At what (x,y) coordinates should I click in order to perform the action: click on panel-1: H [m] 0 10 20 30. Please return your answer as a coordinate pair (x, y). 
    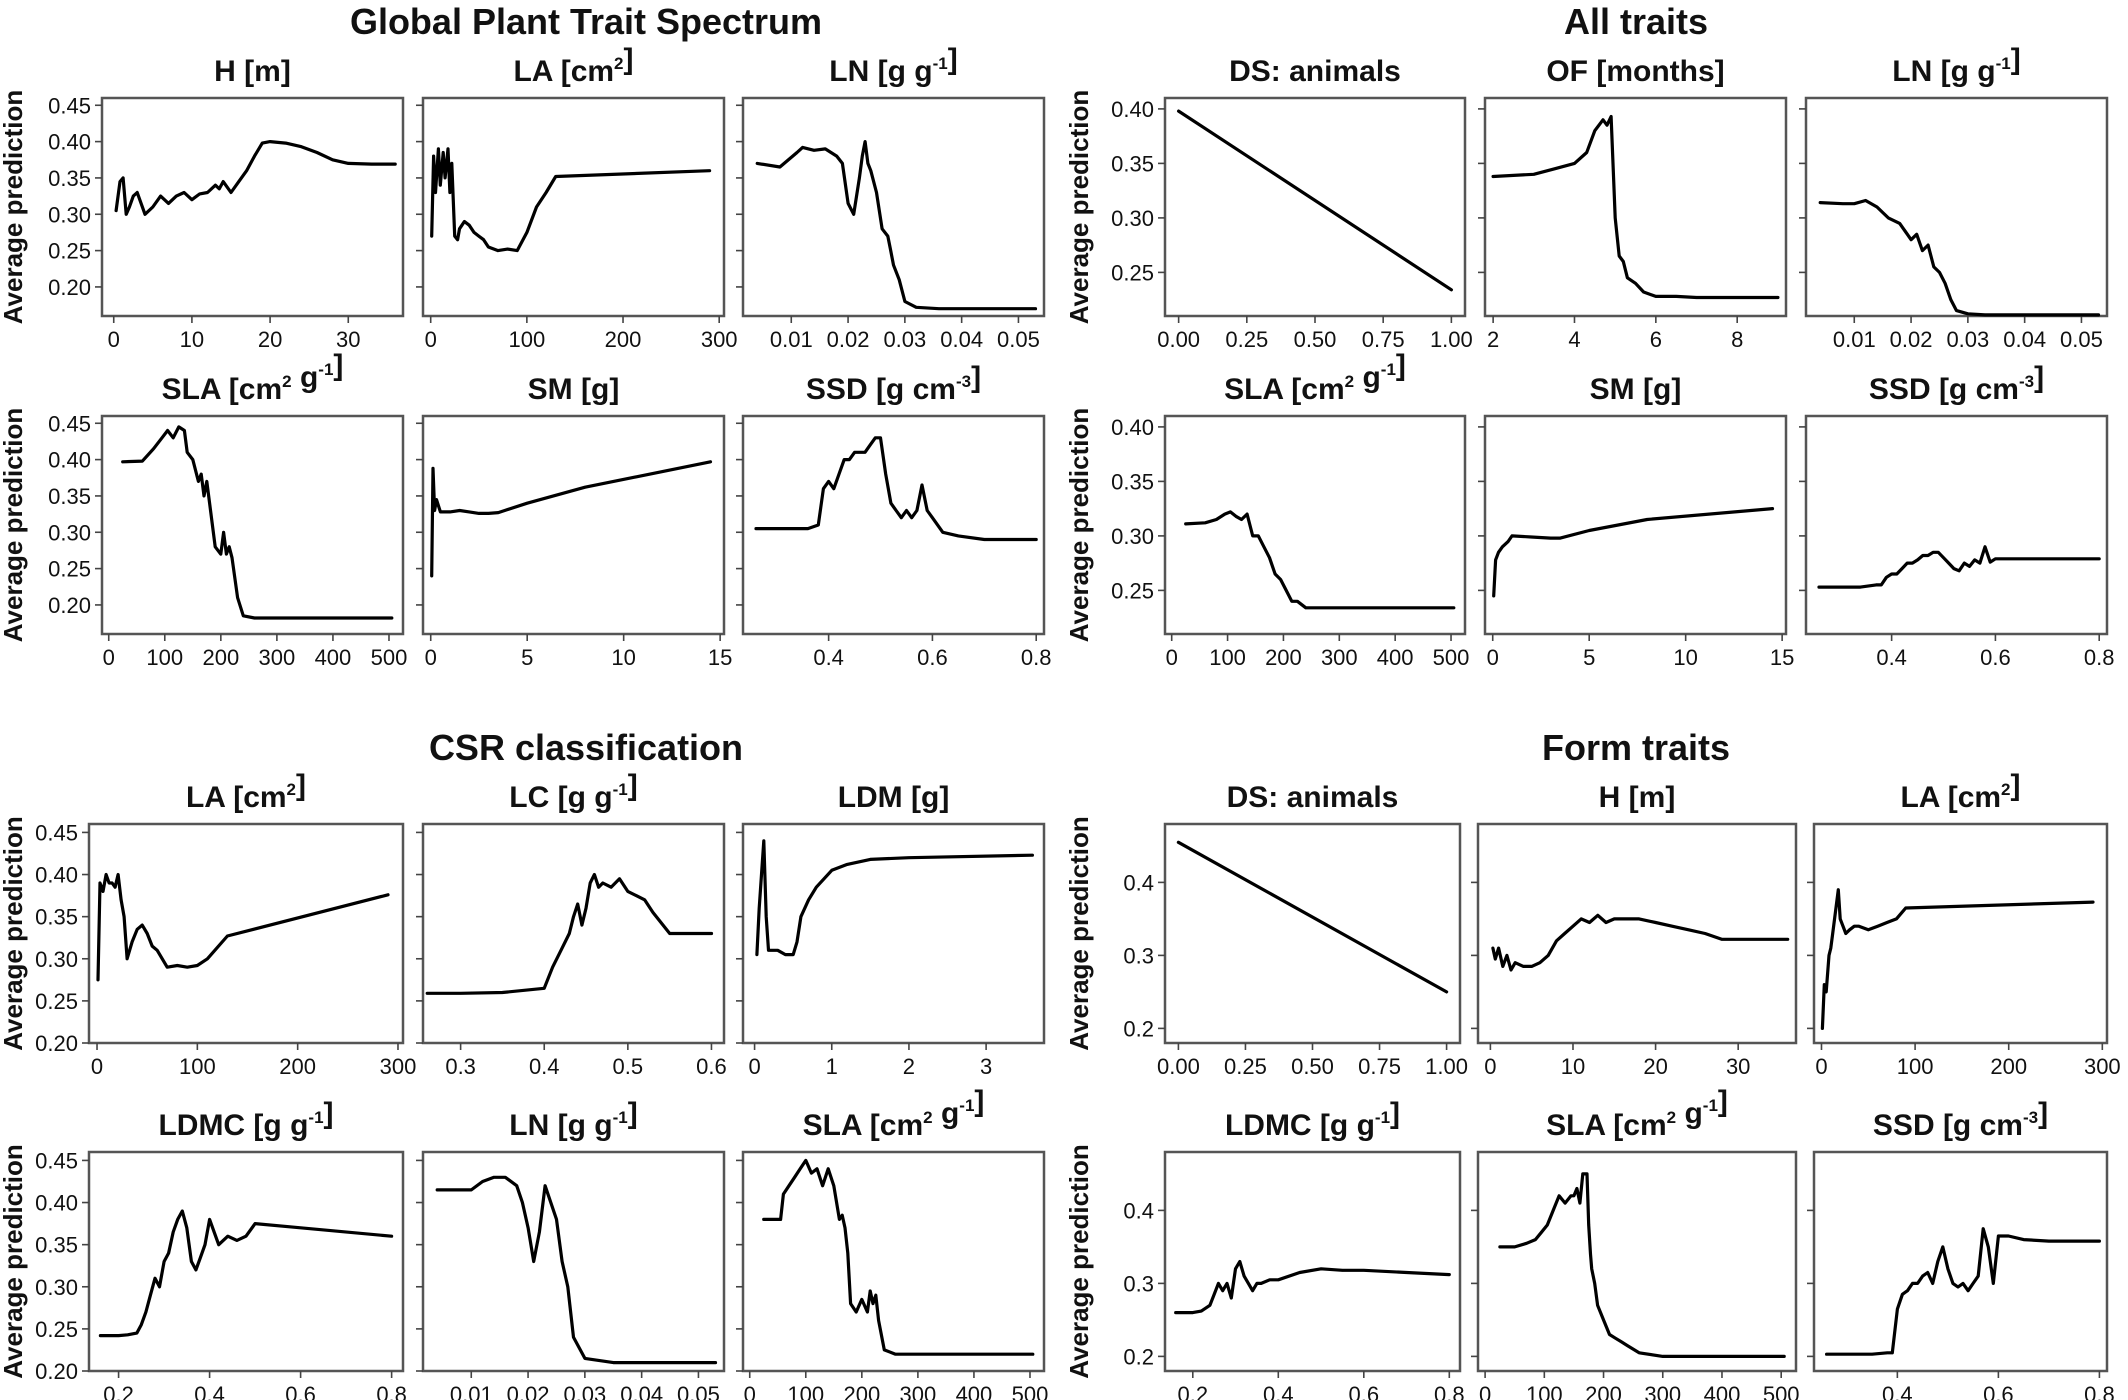
    Looking at the image, I should click on (1634, 930).